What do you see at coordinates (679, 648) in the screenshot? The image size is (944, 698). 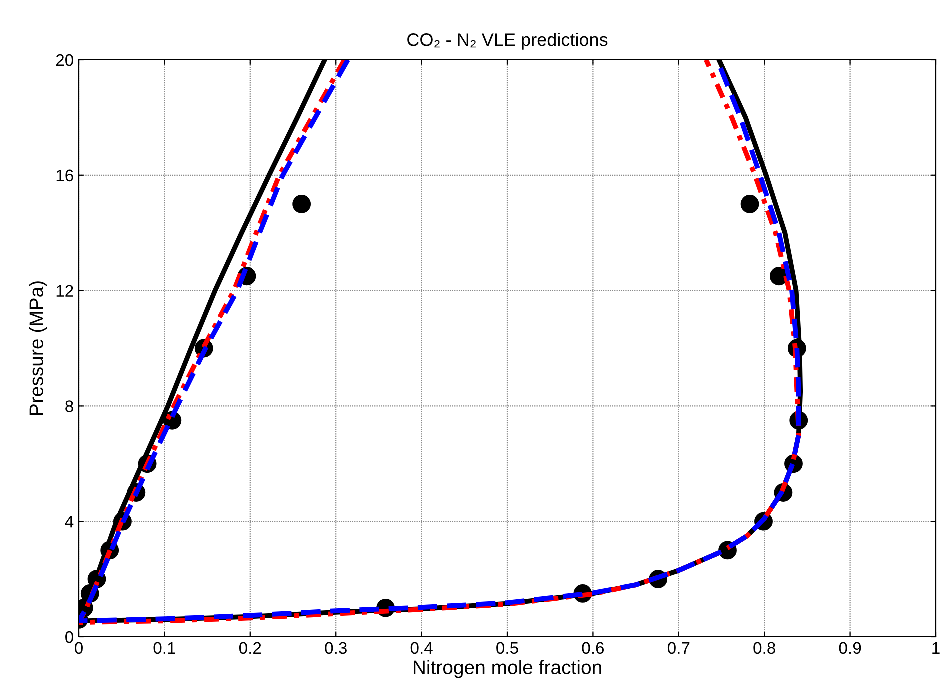 I see `x-tick-label: 0.7` at bounding box center [679, 648].